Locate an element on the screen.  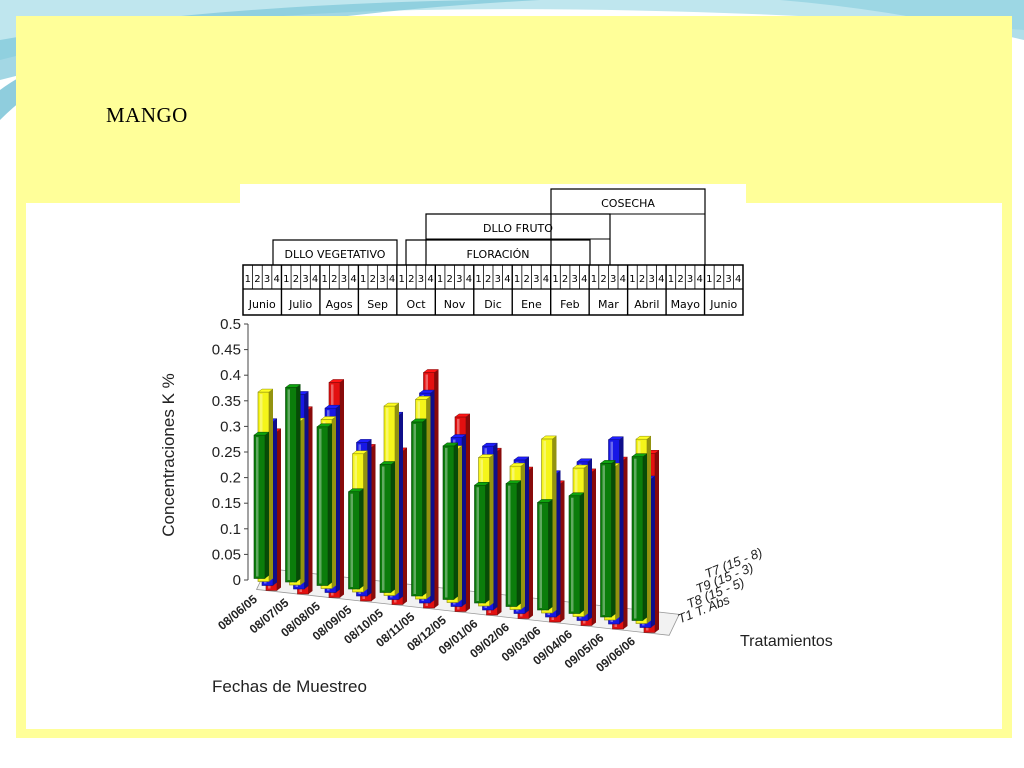
month-label: Nov is located at coordinates (455, 304).